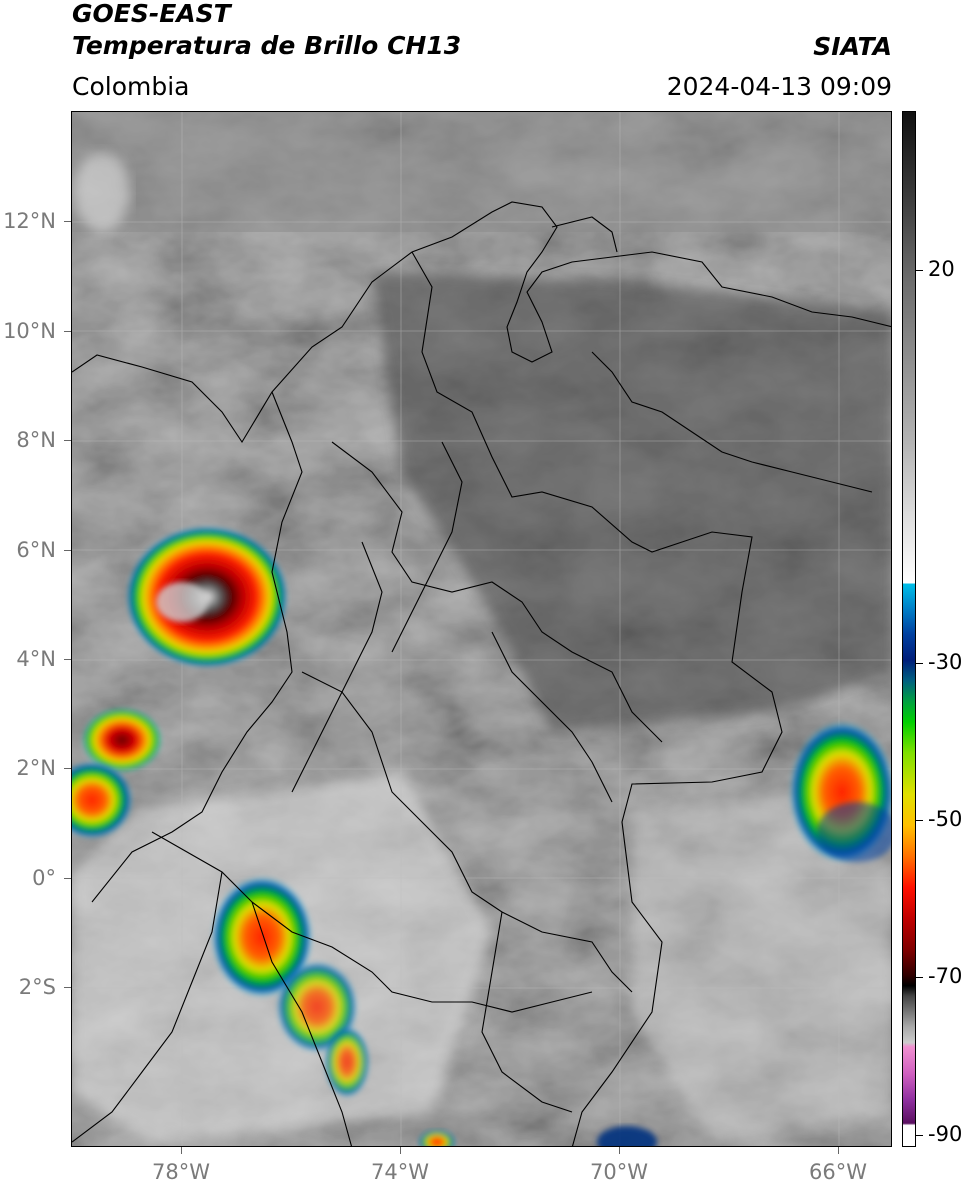  Describe the element at coordinates (37, 987) in the screenshot. I see `lat-tick-label: 2°S` at that location.